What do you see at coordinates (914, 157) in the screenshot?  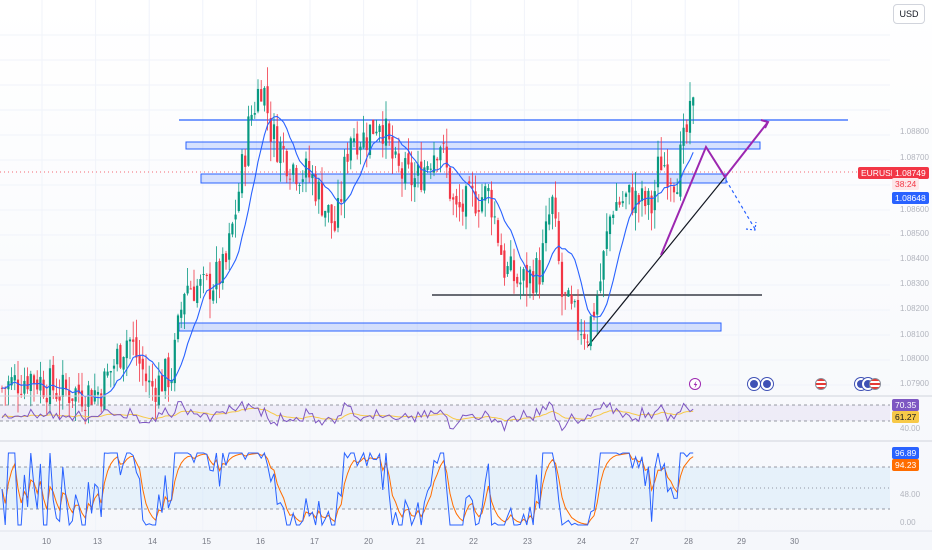 I see `price-tick: 1.08700` at bounding box center [914, 157].